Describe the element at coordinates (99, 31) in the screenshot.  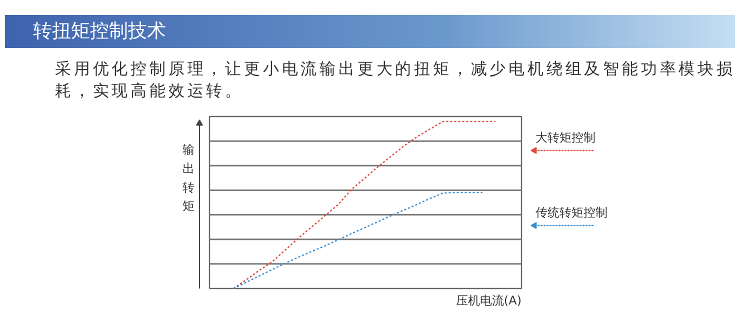
I see `chart-title: 转扭矩控制技术` at that location.